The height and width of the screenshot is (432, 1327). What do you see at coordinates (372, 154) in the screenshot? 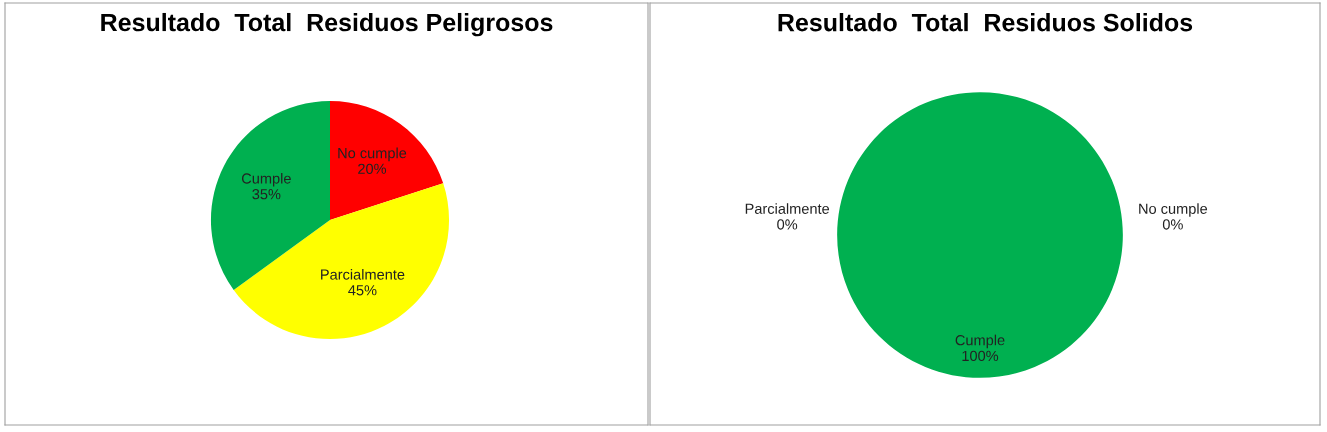
I see `slice-label: No cumple` at bounding box center [372, 154].